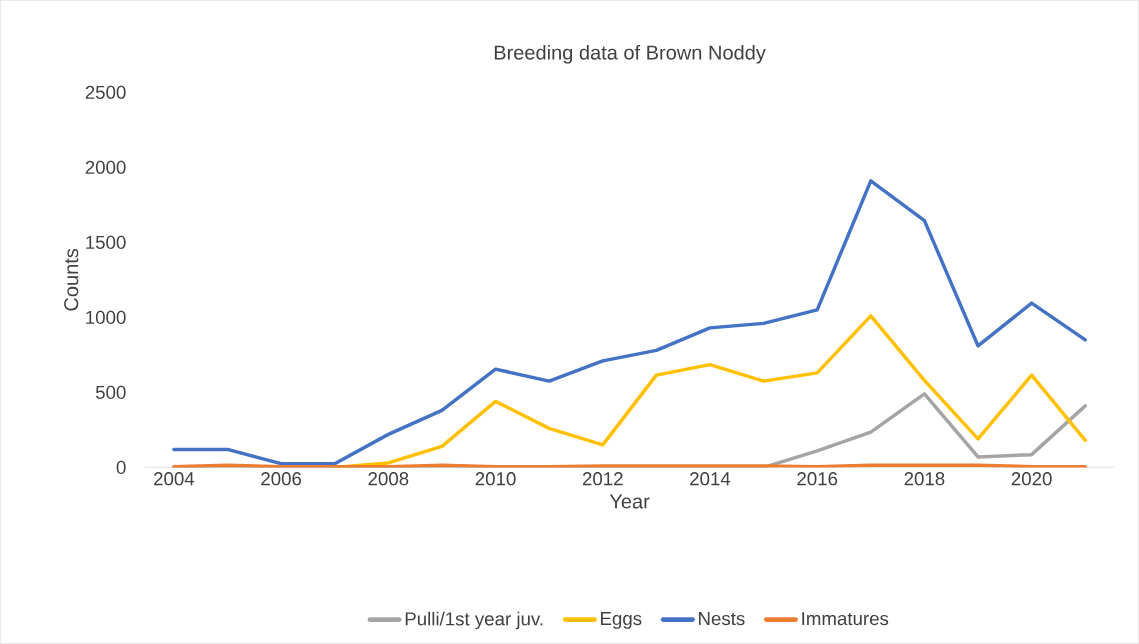 Image resolution: width=1139 pixels, height=644 pixels. What do you see at coordinates (495, 479) in the screenshot?
I see `x-tick-label: 2010` at bounding box center [495, 479].